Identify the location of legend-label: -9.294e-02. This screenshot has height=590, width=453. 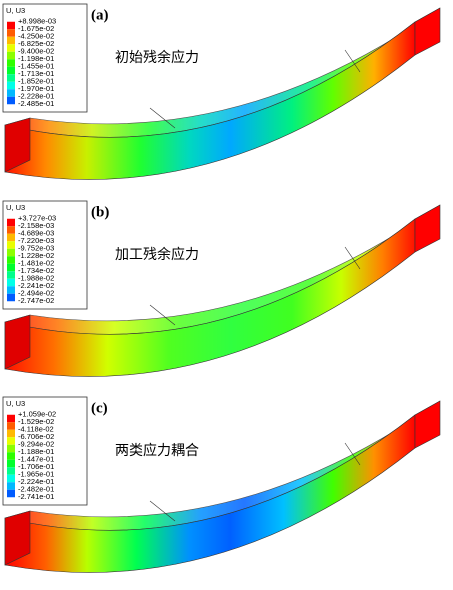
(36, 444).